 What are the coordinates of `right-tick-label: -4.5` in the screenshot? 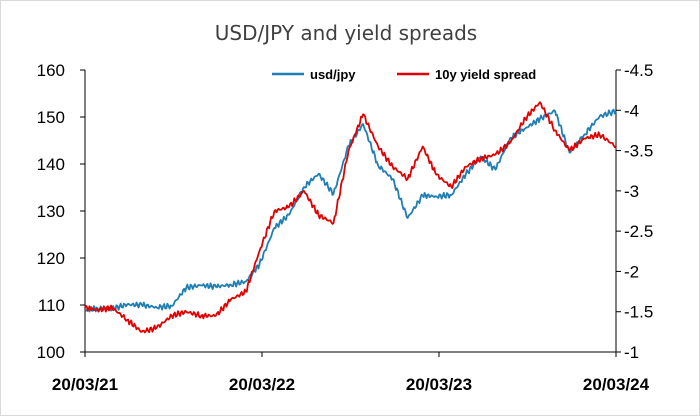 It's located at (638, 70).